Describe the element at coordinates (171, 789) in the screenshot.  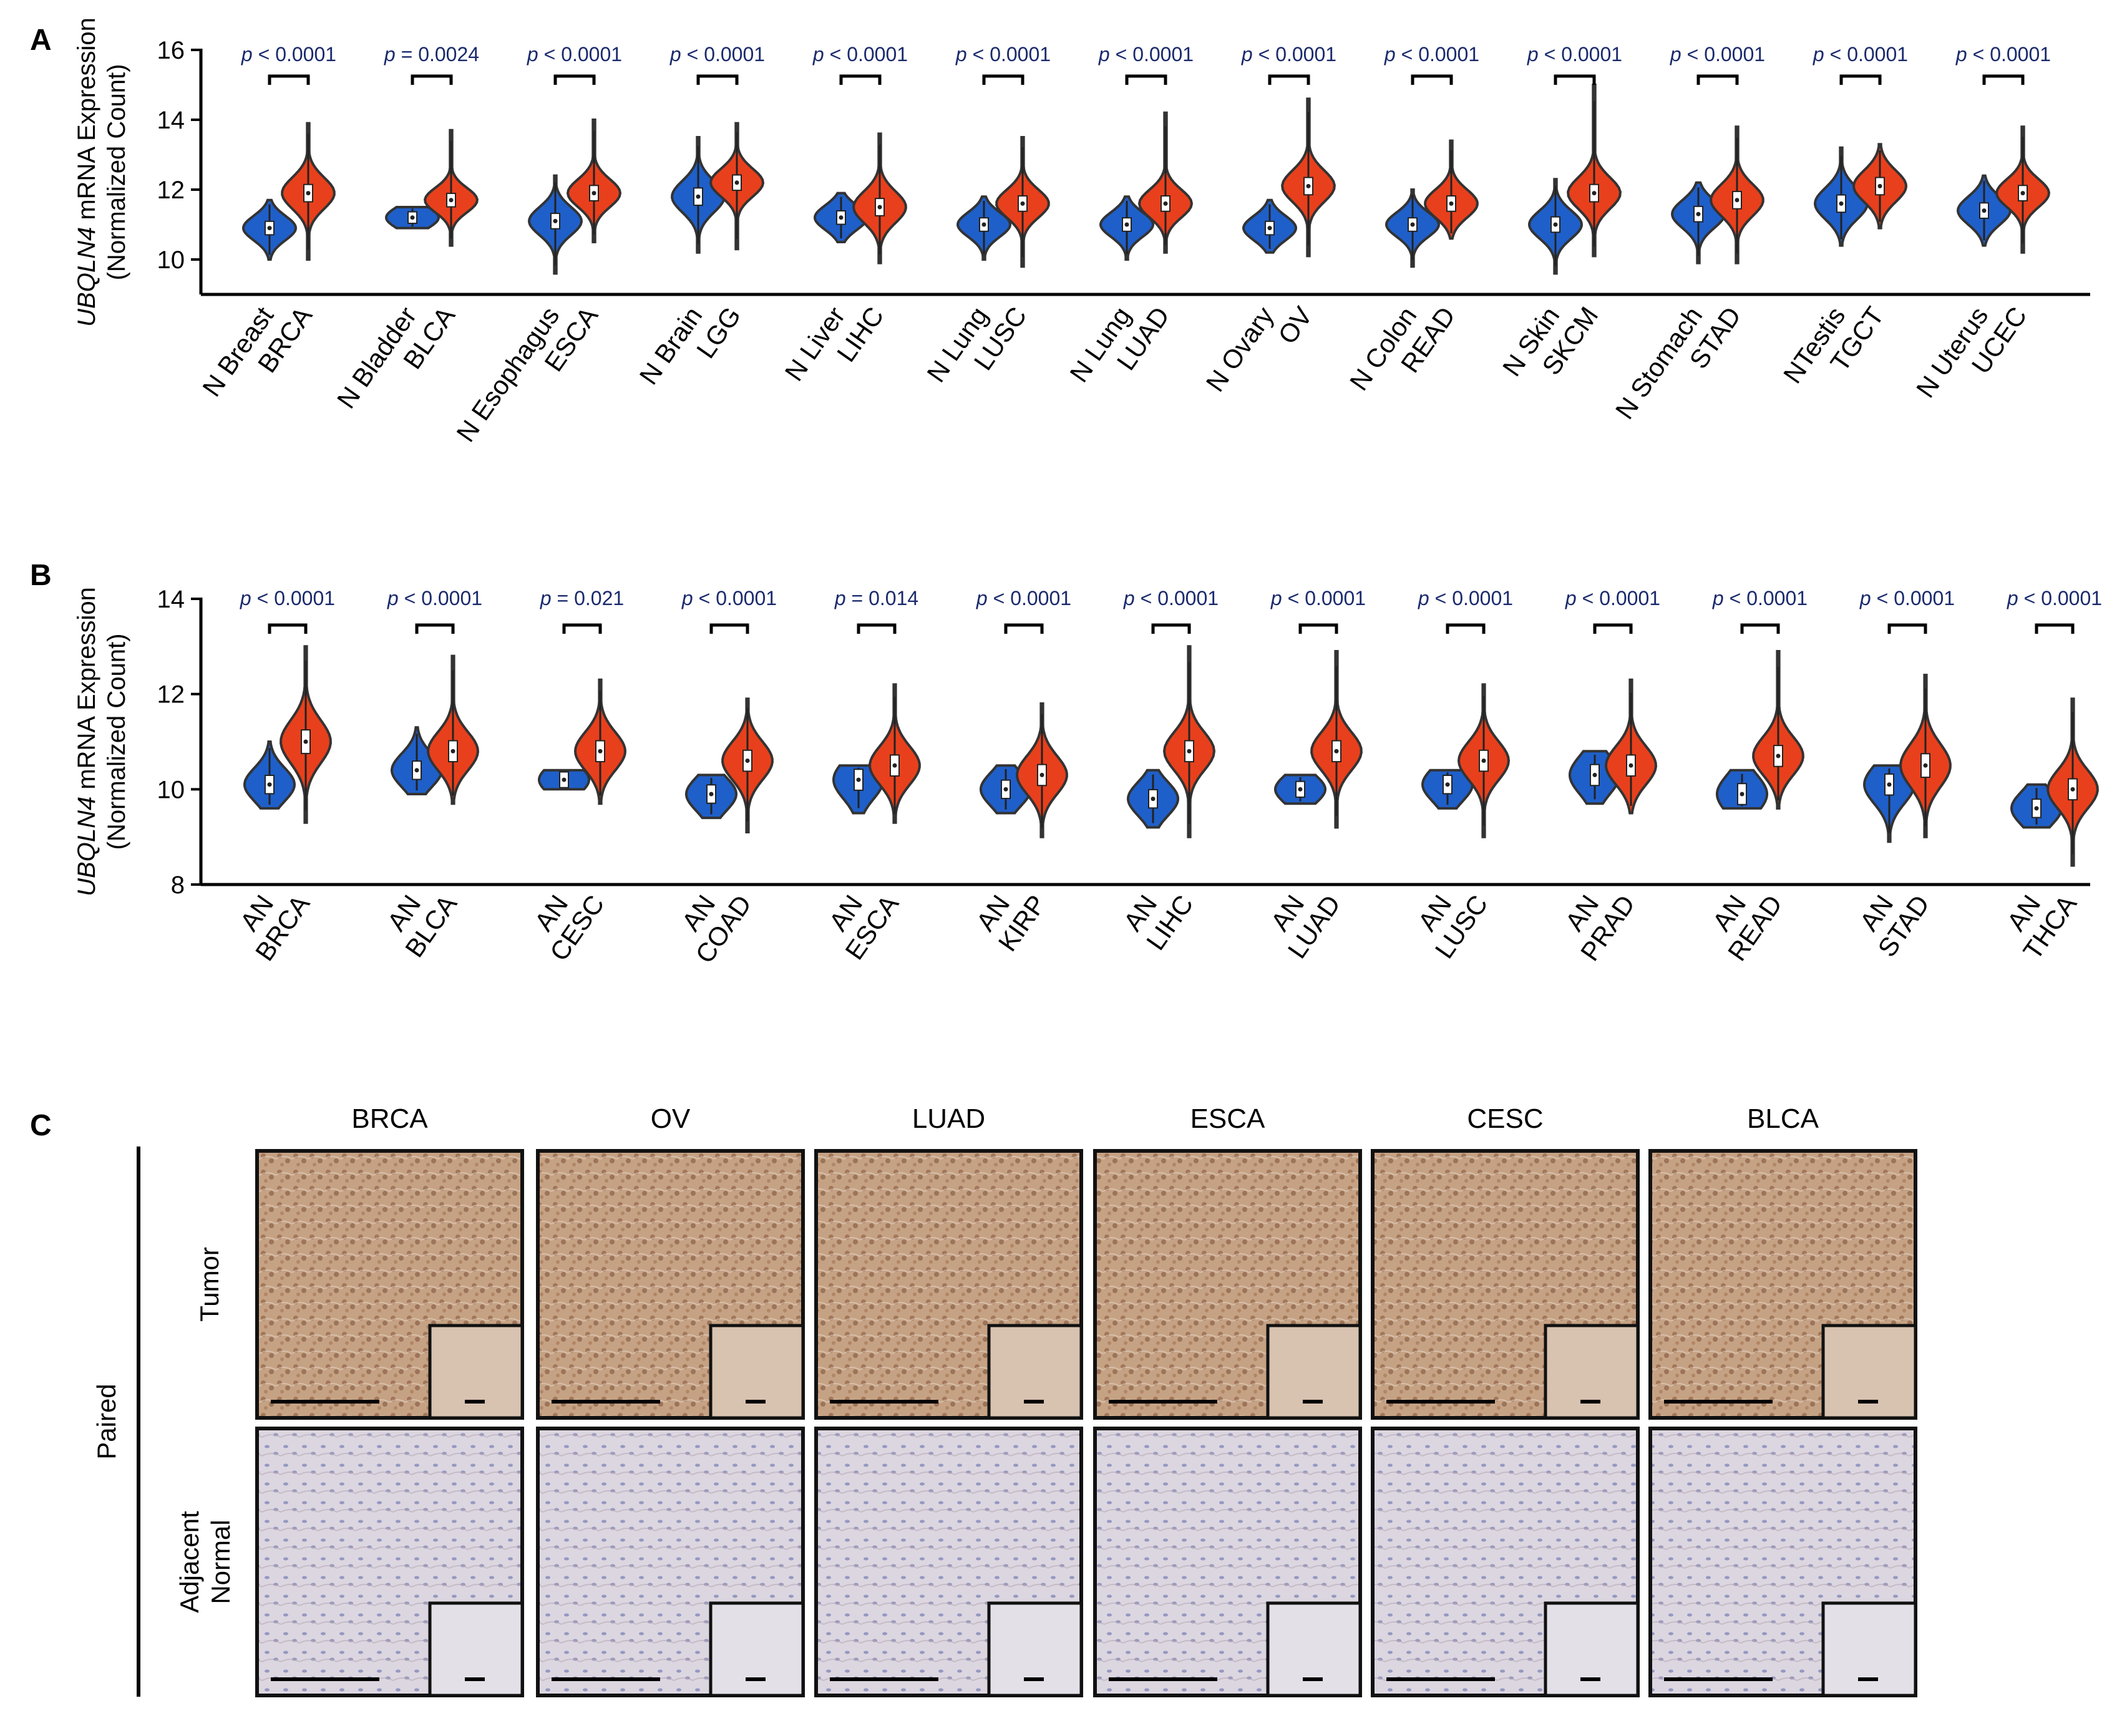
I see `y-tick-label: 10` at that location.